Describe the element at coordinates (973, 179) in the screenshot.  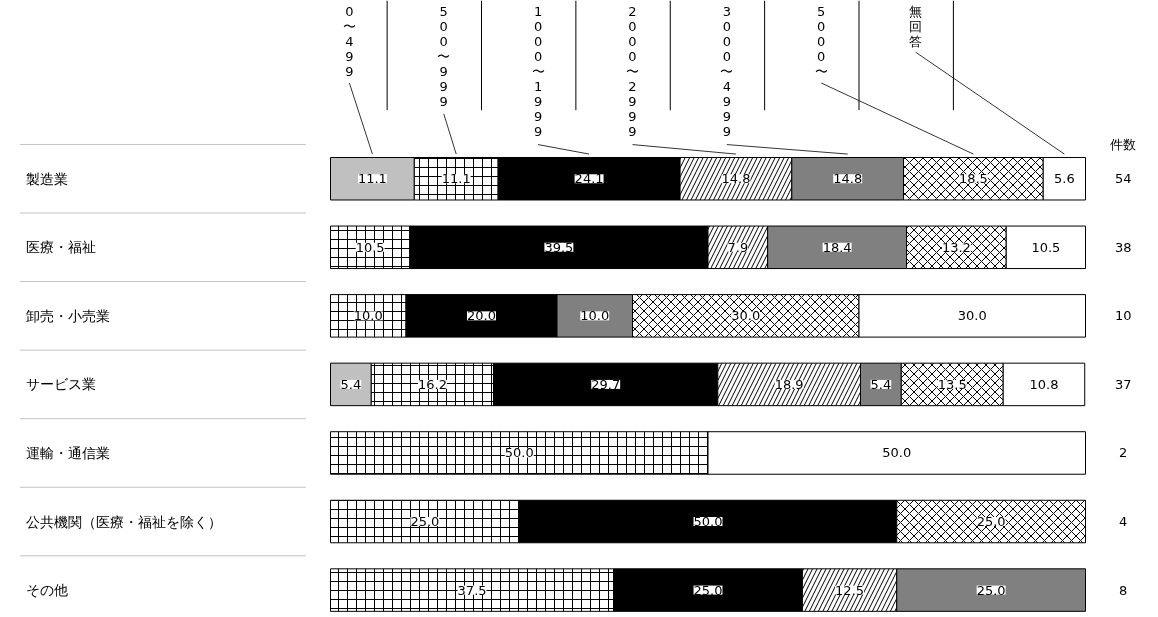
I see `data-label: 18.5` at that location.